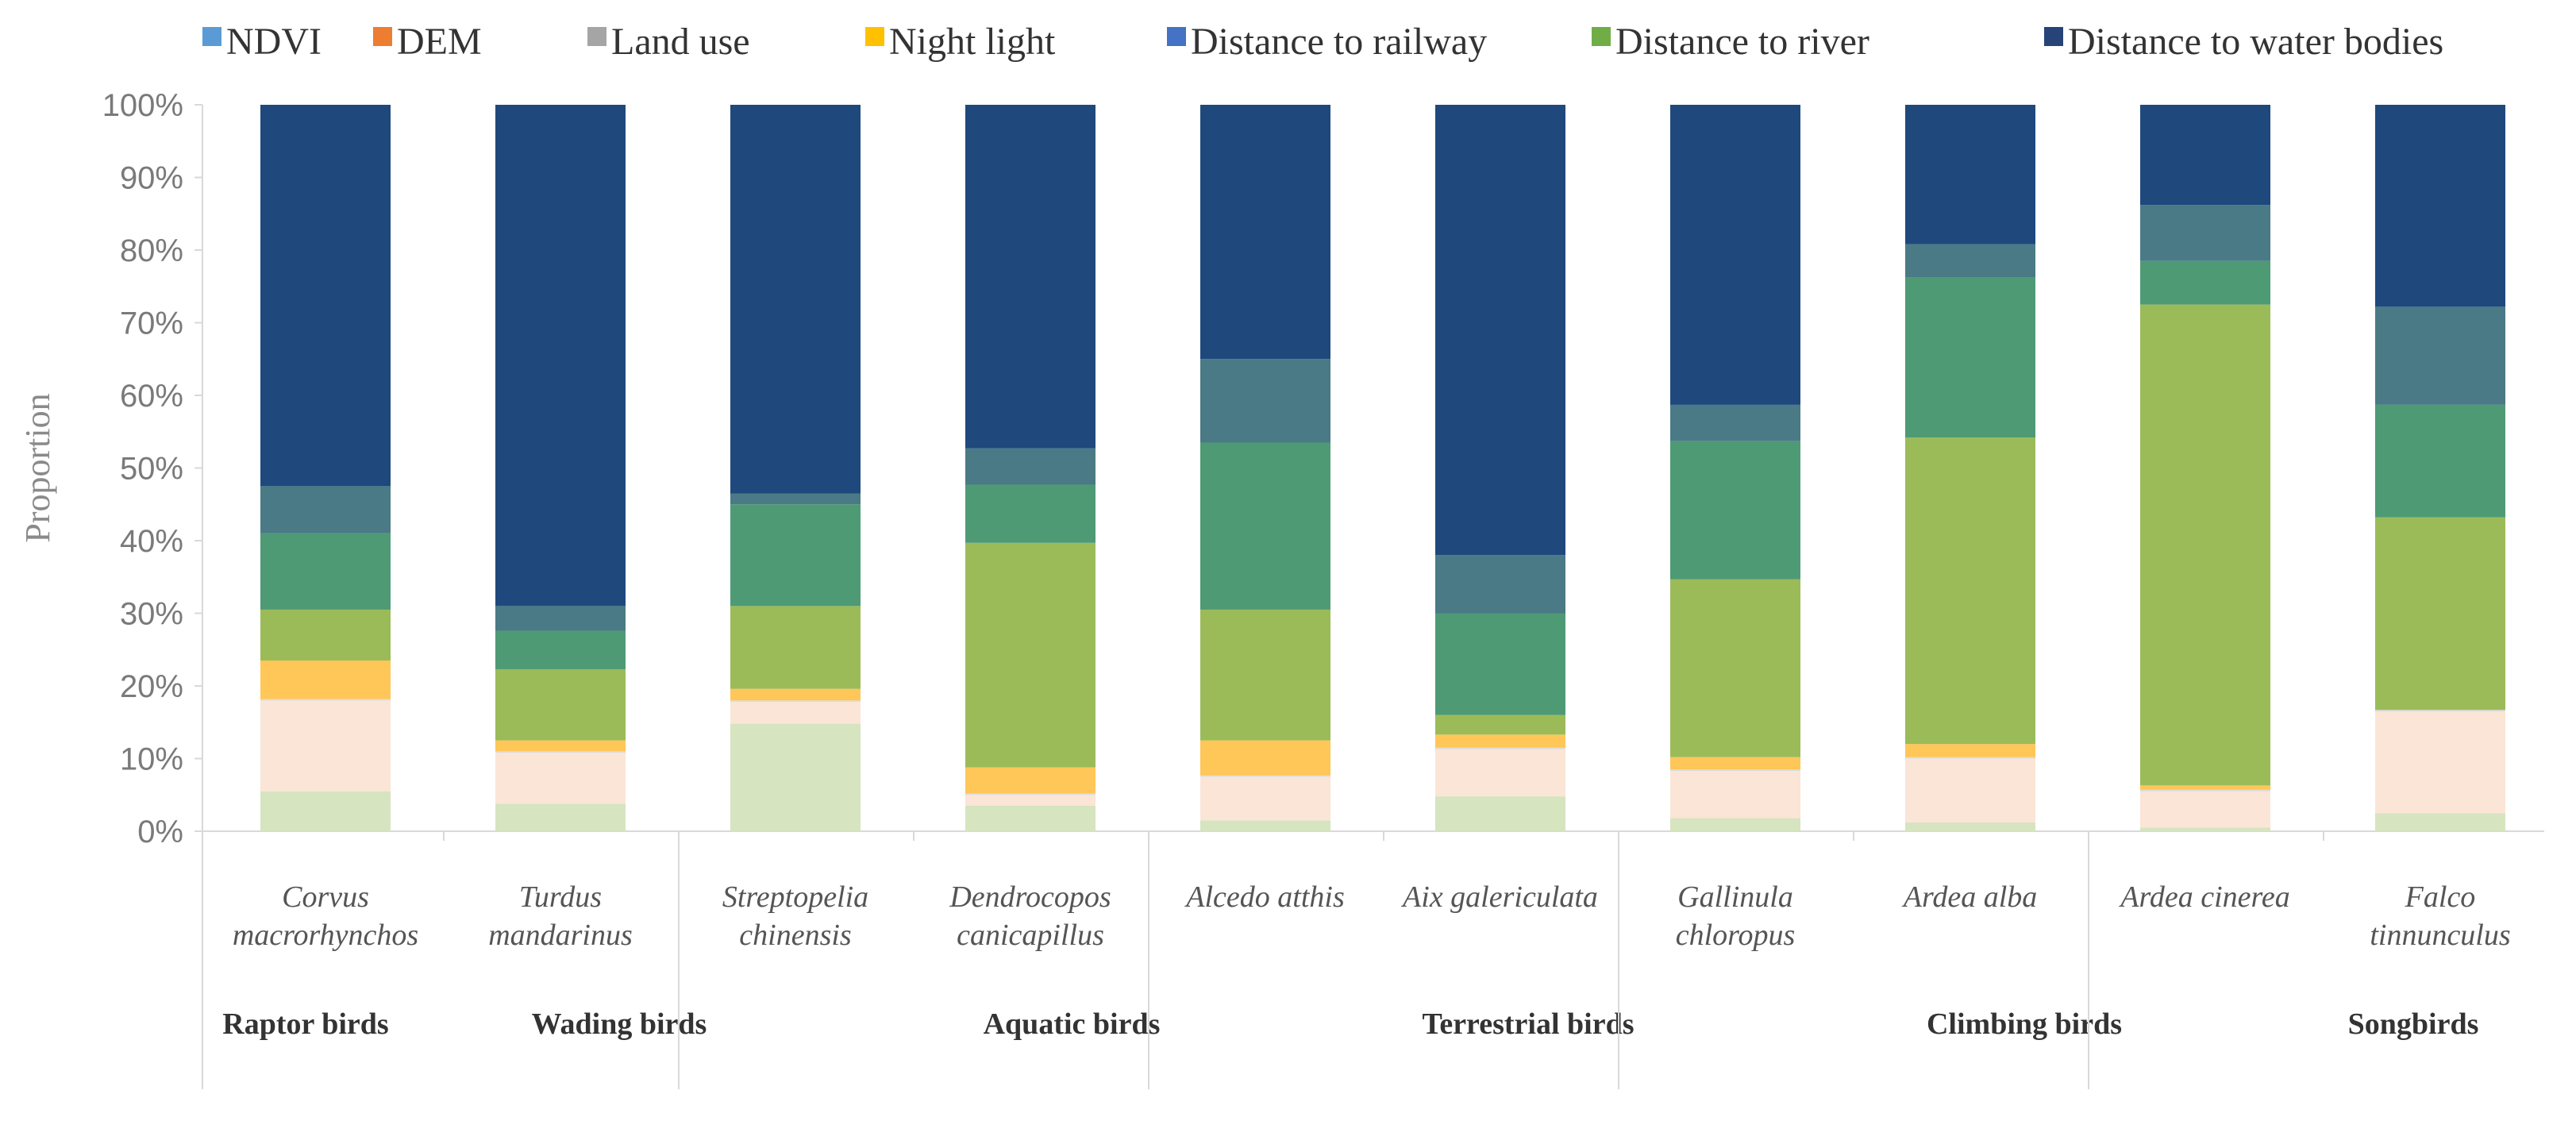 This screenshot has width=2576, height=1121. Describe the element at coordinates (2053, 36) in the screenshot. I see `legend-swatch-distance-to-water-bodies` at that location.